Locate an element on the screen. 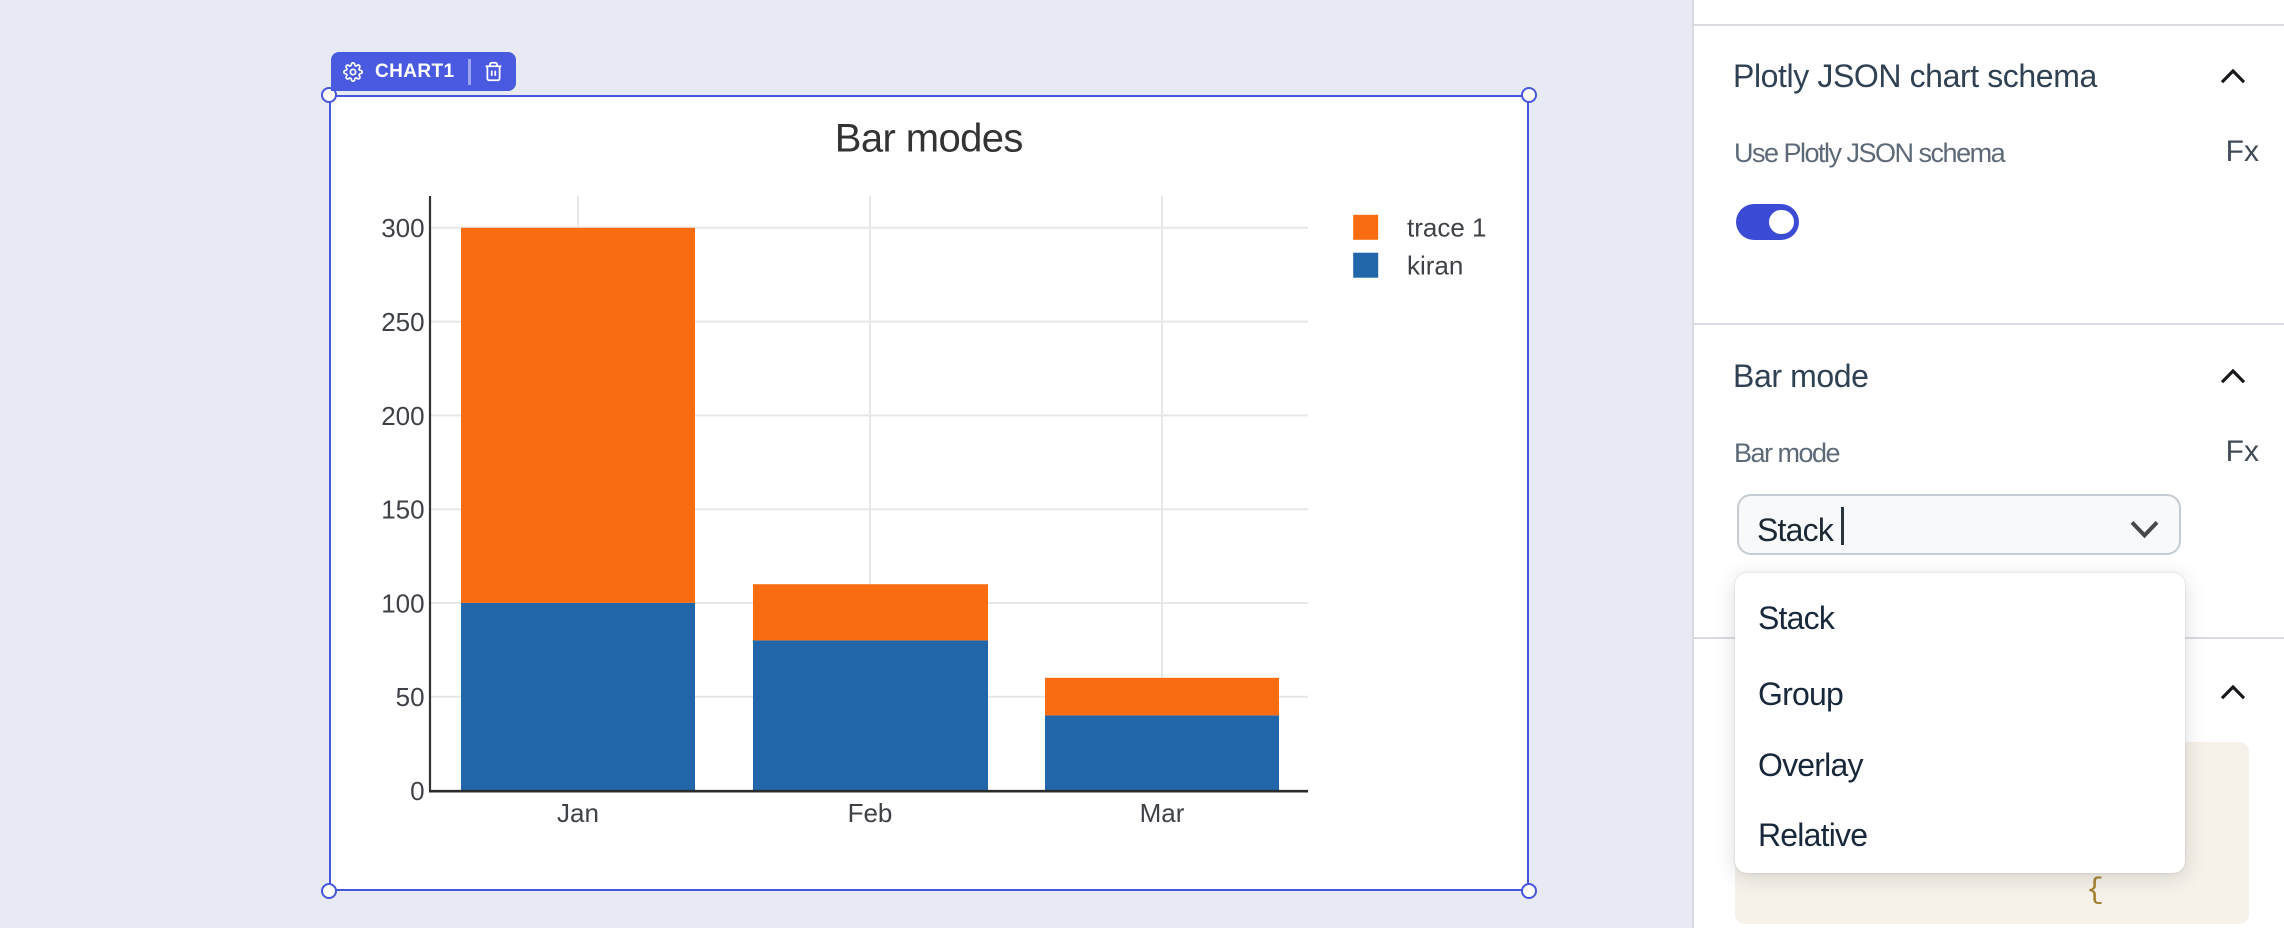 The width and height of the screenshot is (2284, 928). svg-text: Feb is located at coordinates (870, 813).